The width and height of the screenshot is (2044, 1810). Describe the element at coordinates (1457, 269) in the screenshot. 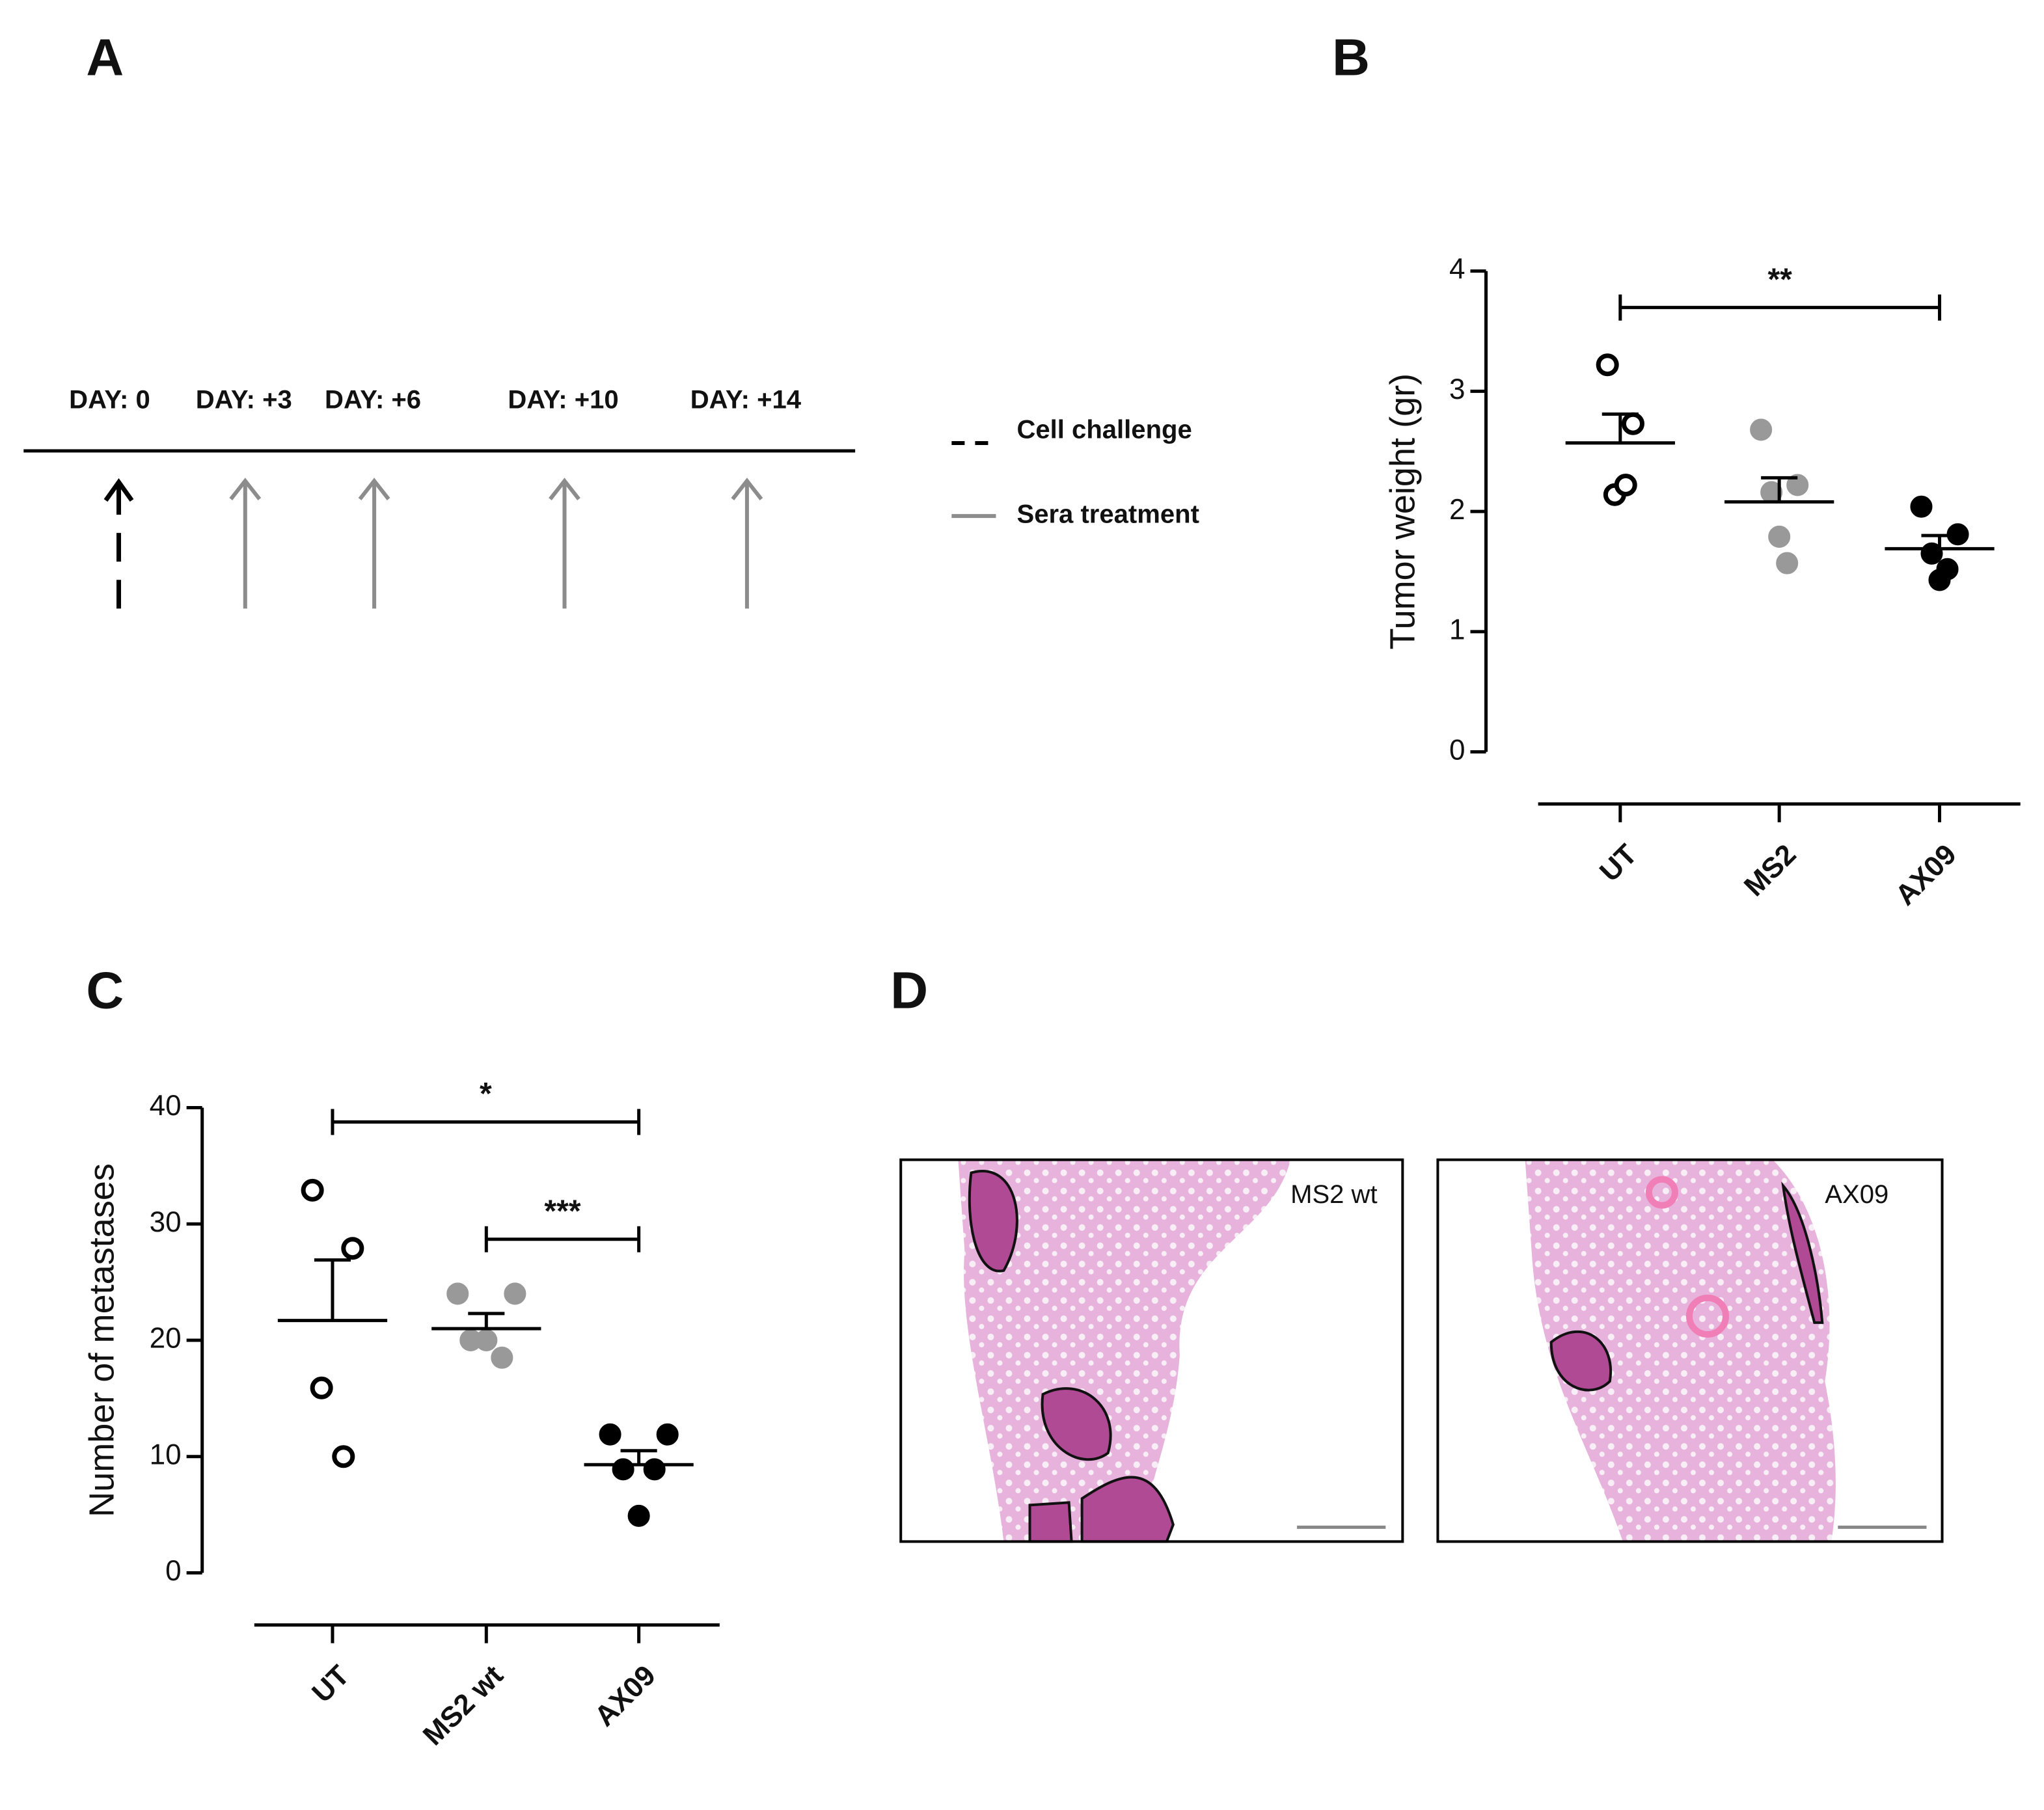

I see `y-tick-label: 4` at that location.